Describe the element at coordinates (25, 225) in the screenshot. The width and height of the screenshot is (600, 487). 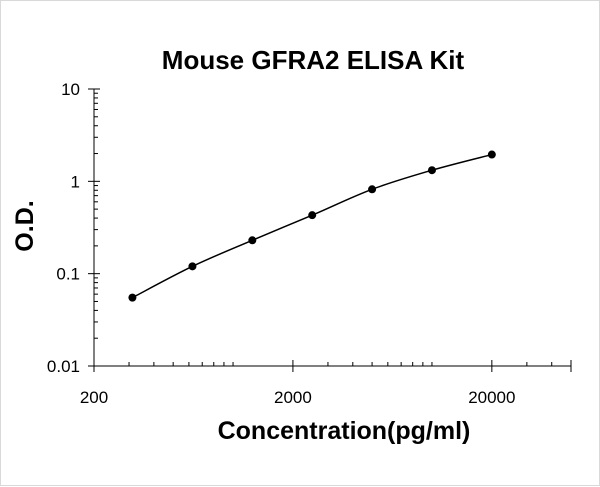
I see `y-axis-title: O.D.` at that location.